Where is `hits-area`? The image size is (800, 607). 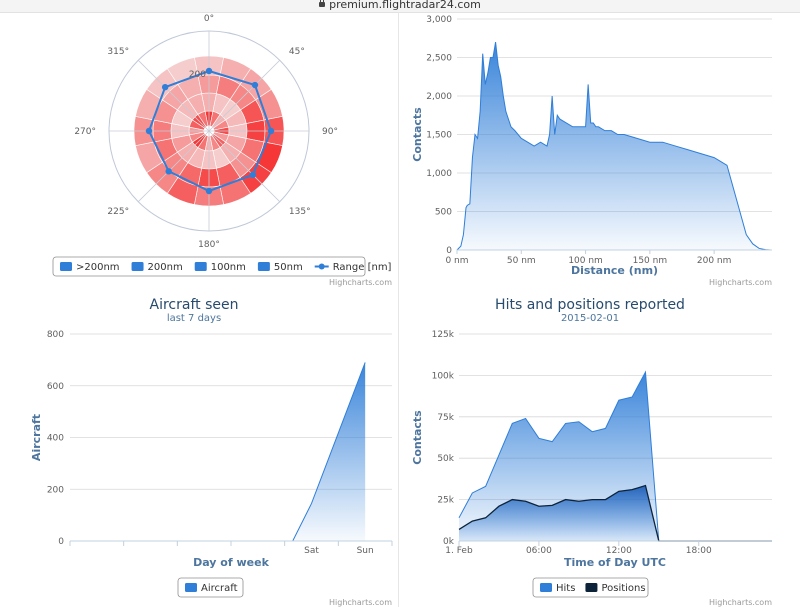 hits-area is located at coordinates (615, 456).